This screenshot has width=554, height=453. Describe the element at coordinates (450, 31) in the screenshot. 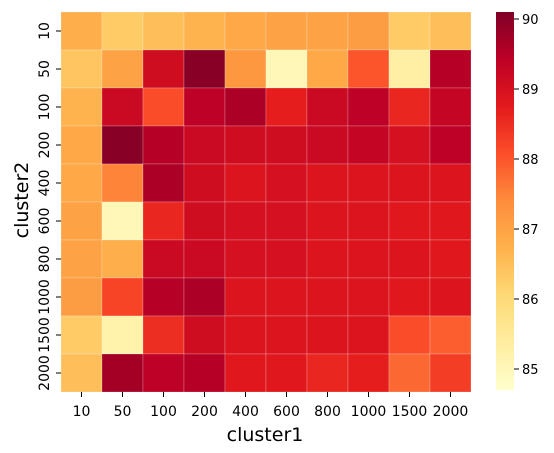

I see `heatmap-cell-10-2000` at that location.